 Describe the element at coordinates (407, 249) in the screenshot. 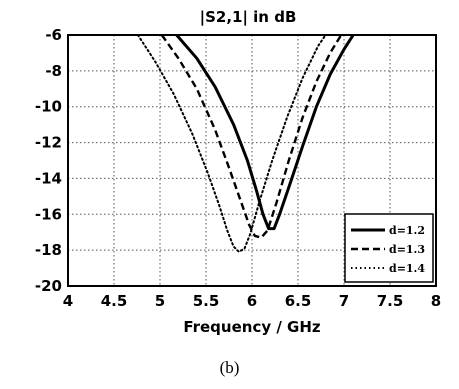

I see `legend-label: d=1.3` at that location.